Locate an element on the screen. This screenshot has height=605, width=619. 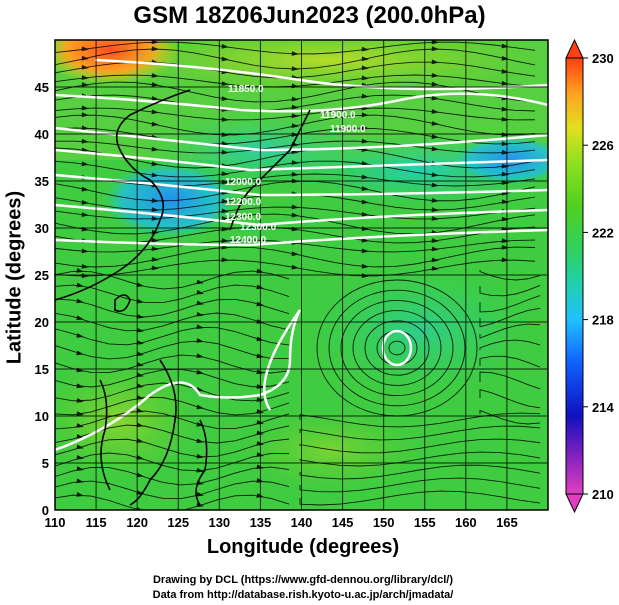
x-tick-label: 125 is located at coordinates (178, 522).